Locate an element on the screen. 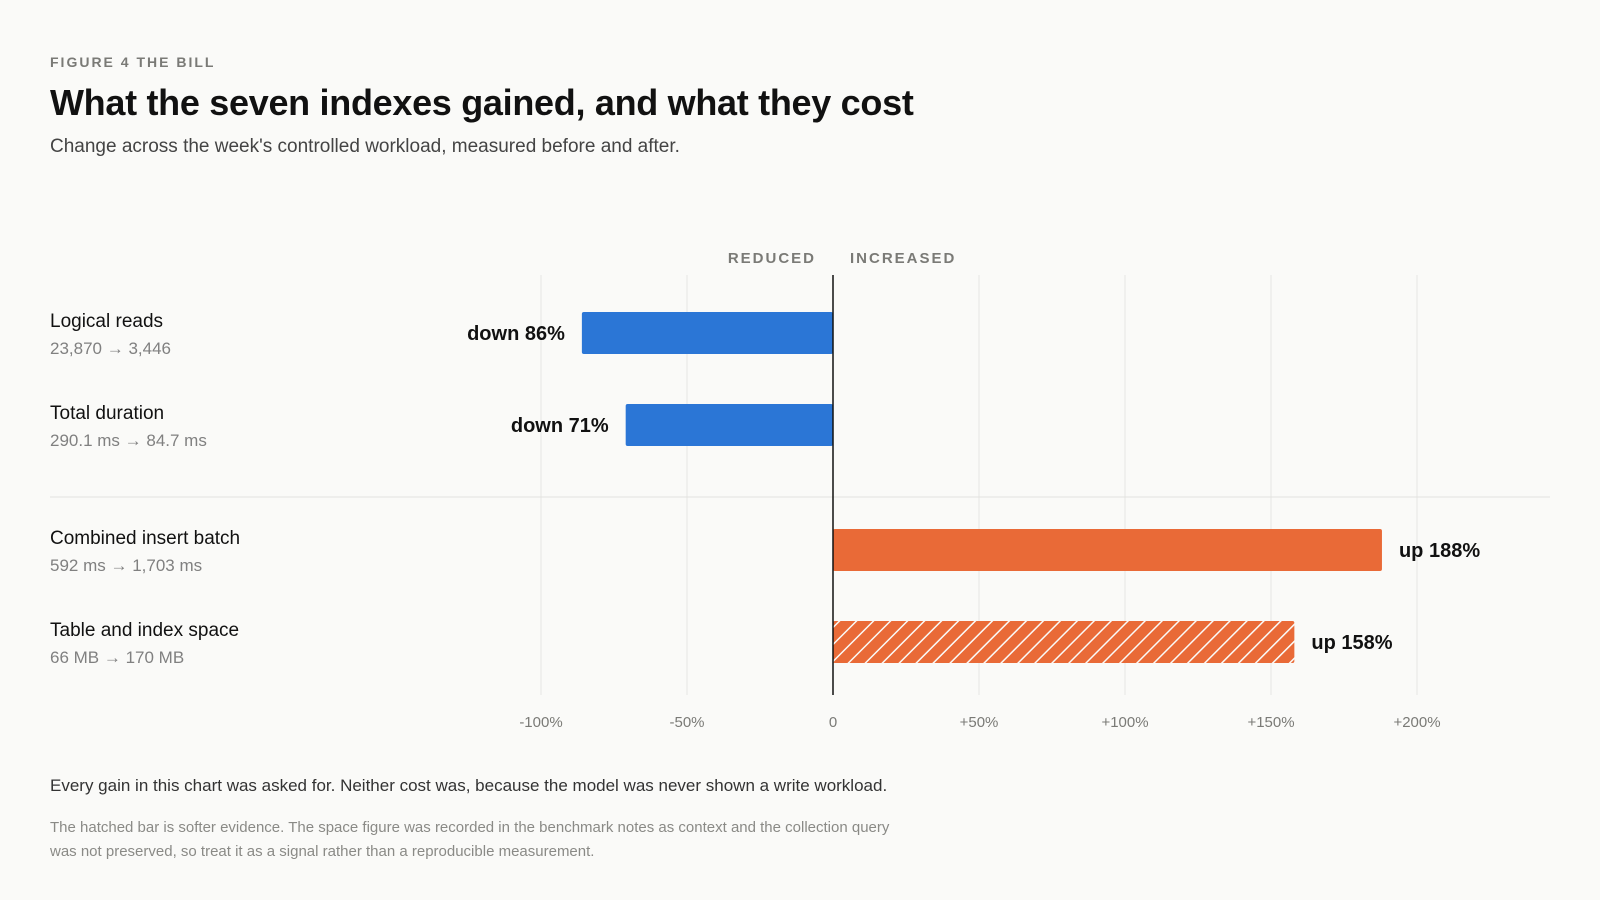  row-detail: 592 ms → 1,703 ms is located at coordinates (126, 565).